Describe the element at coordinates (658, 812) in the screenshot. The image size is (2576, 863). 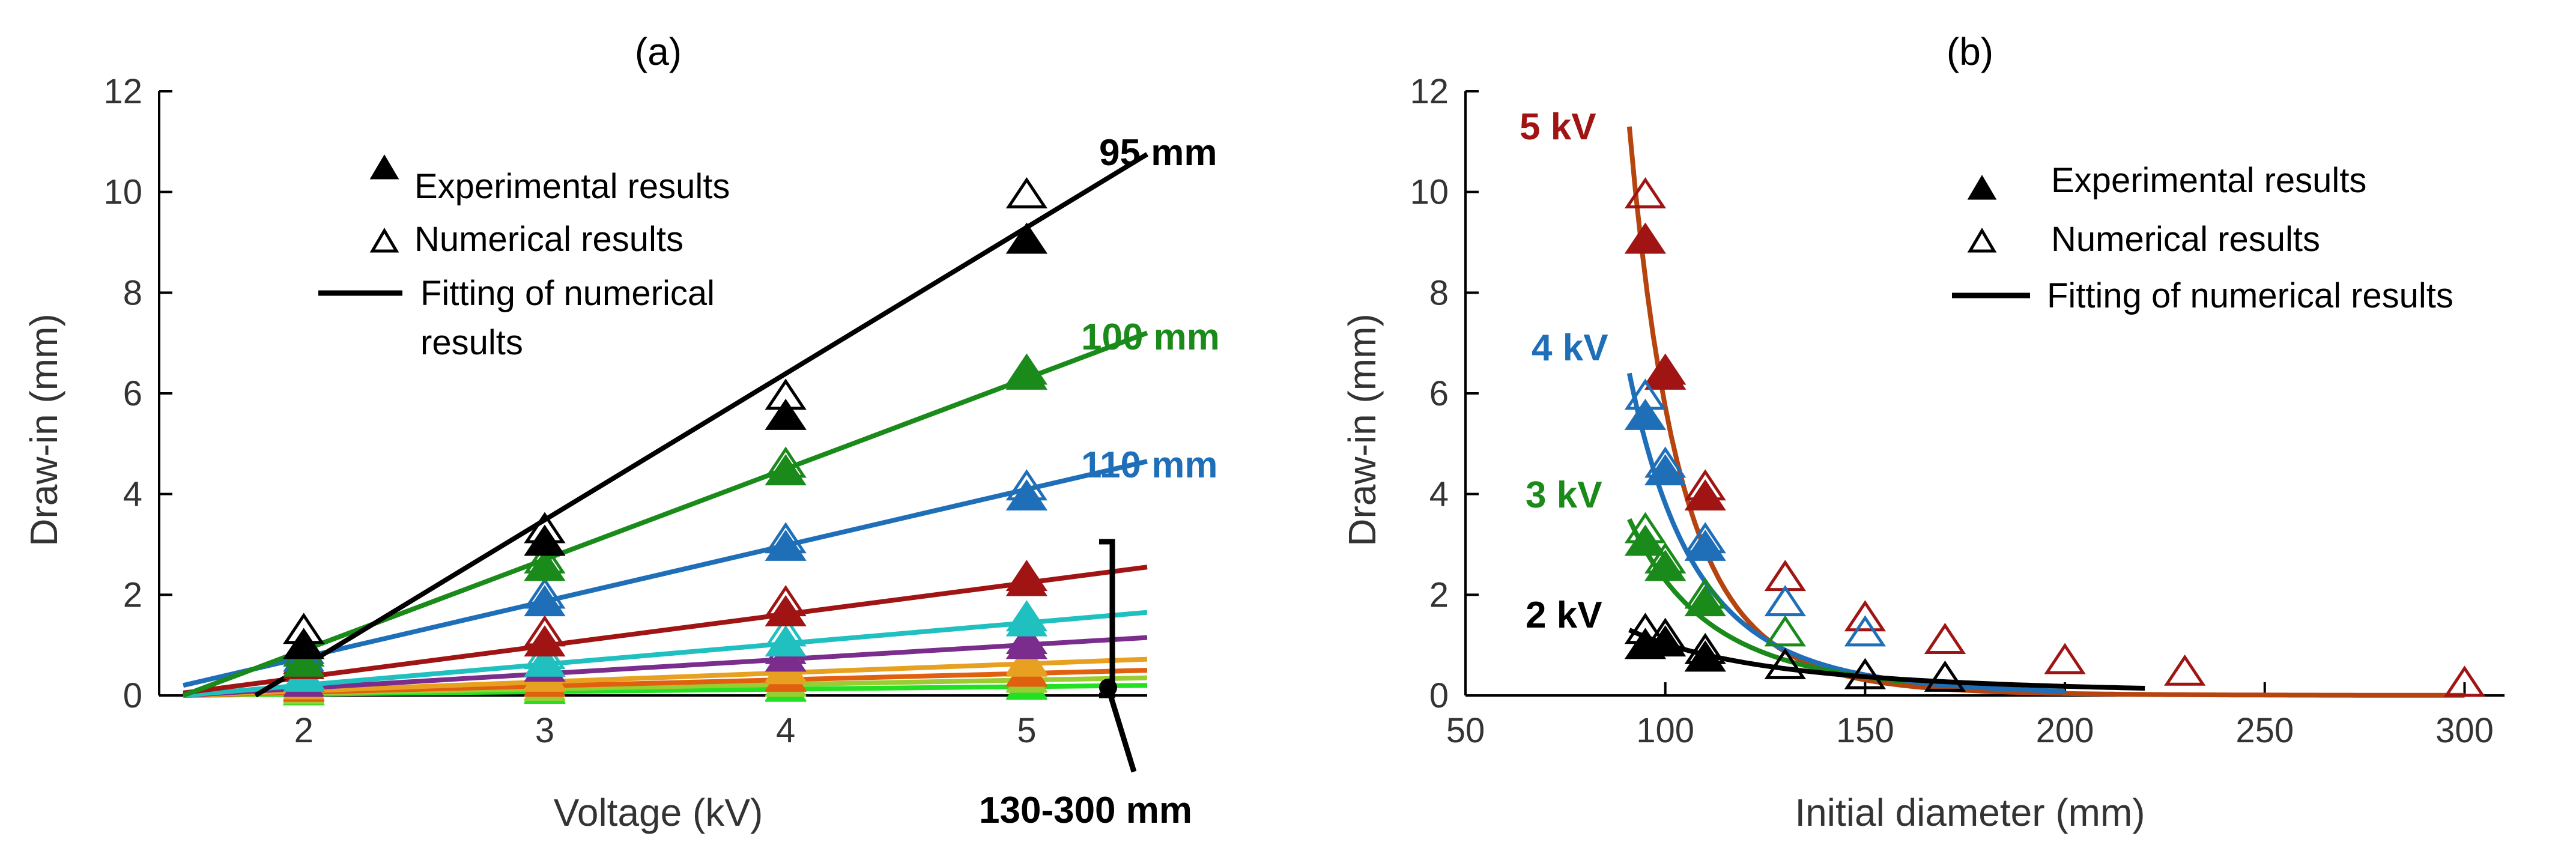
I see `panel-a-xlabel: Voltage (kV)` at that location.